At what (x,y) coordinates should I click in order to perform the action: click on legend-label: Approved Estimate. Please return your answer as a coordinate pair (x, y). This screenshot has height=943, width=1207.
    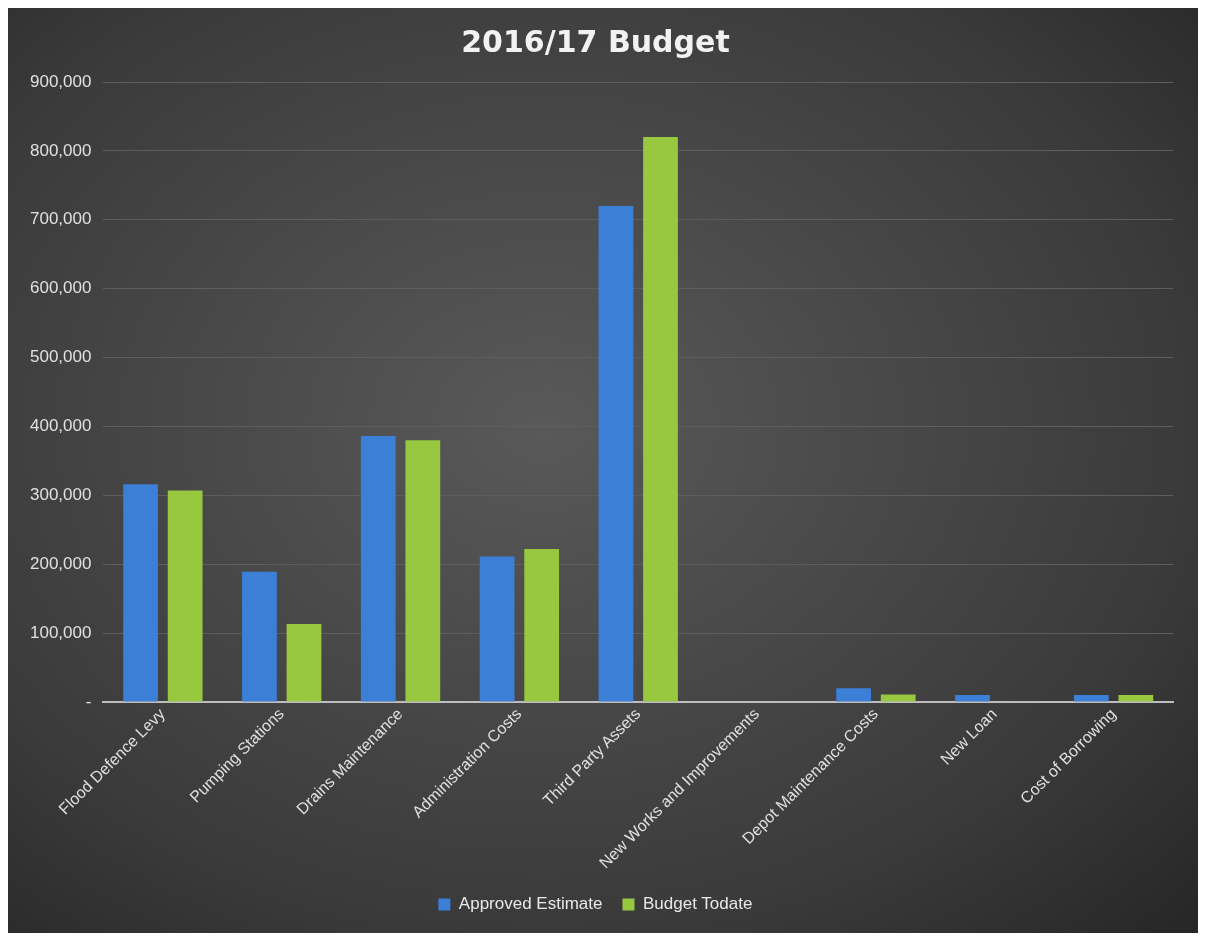
    Looking at the image, I should click on (530, 904).